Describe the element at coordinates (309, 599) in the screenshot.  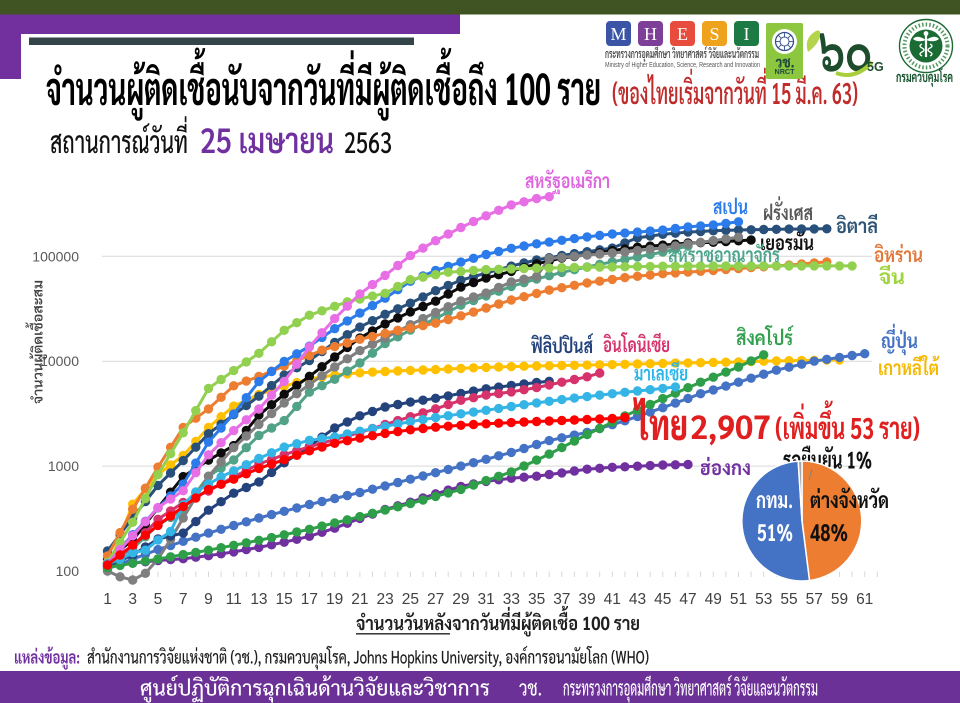
I see `svg-text: 17` at that location.